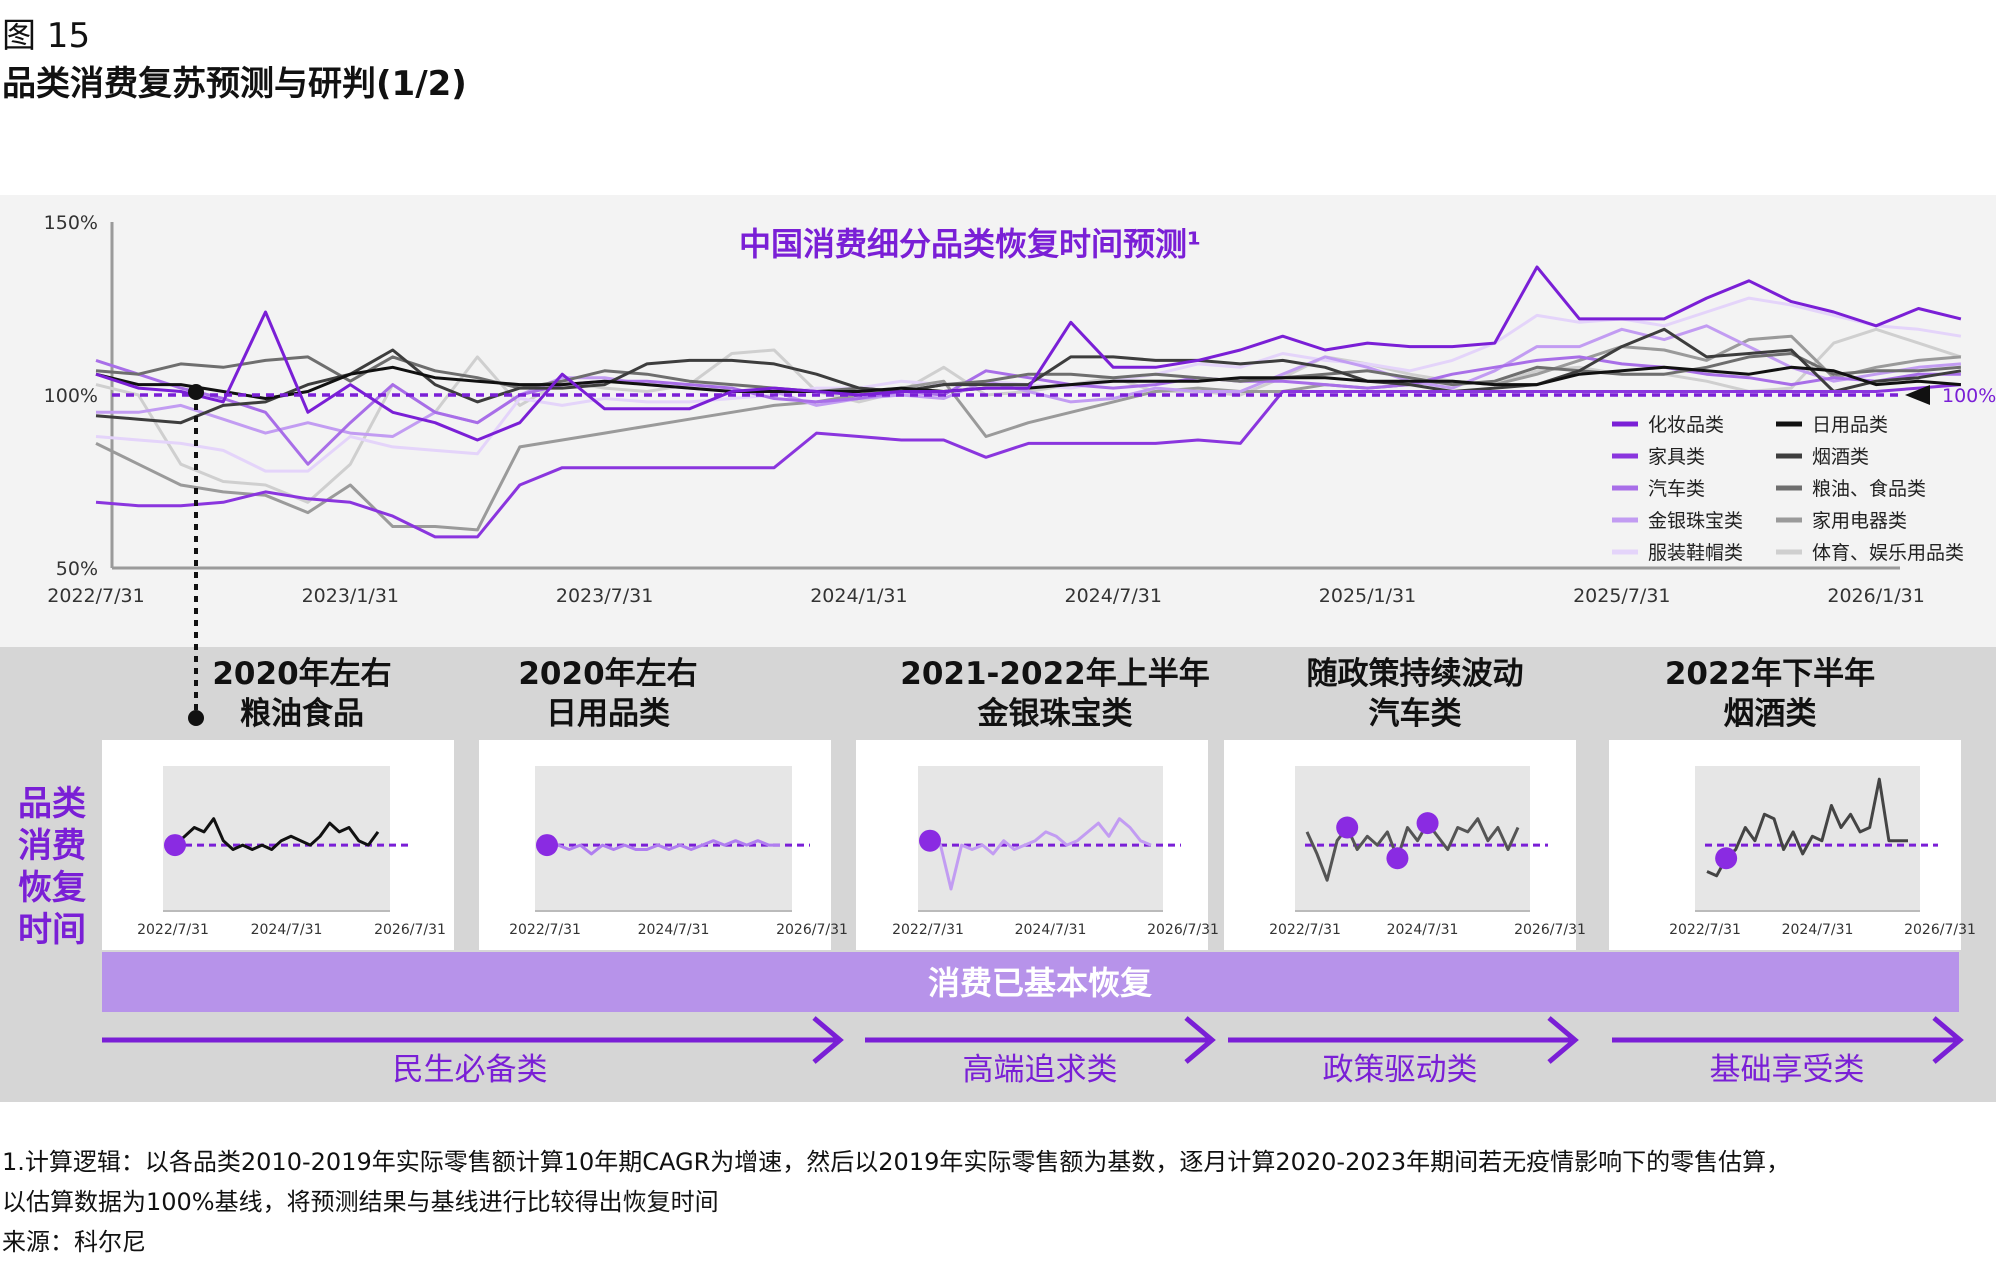 Image resolution: width=2000 pixels, height=1262 pixels. What do you see at coordinates (52, 888) in the screenshot?
I see `side-label-line: 恢复` at bounding box center [52, 888].